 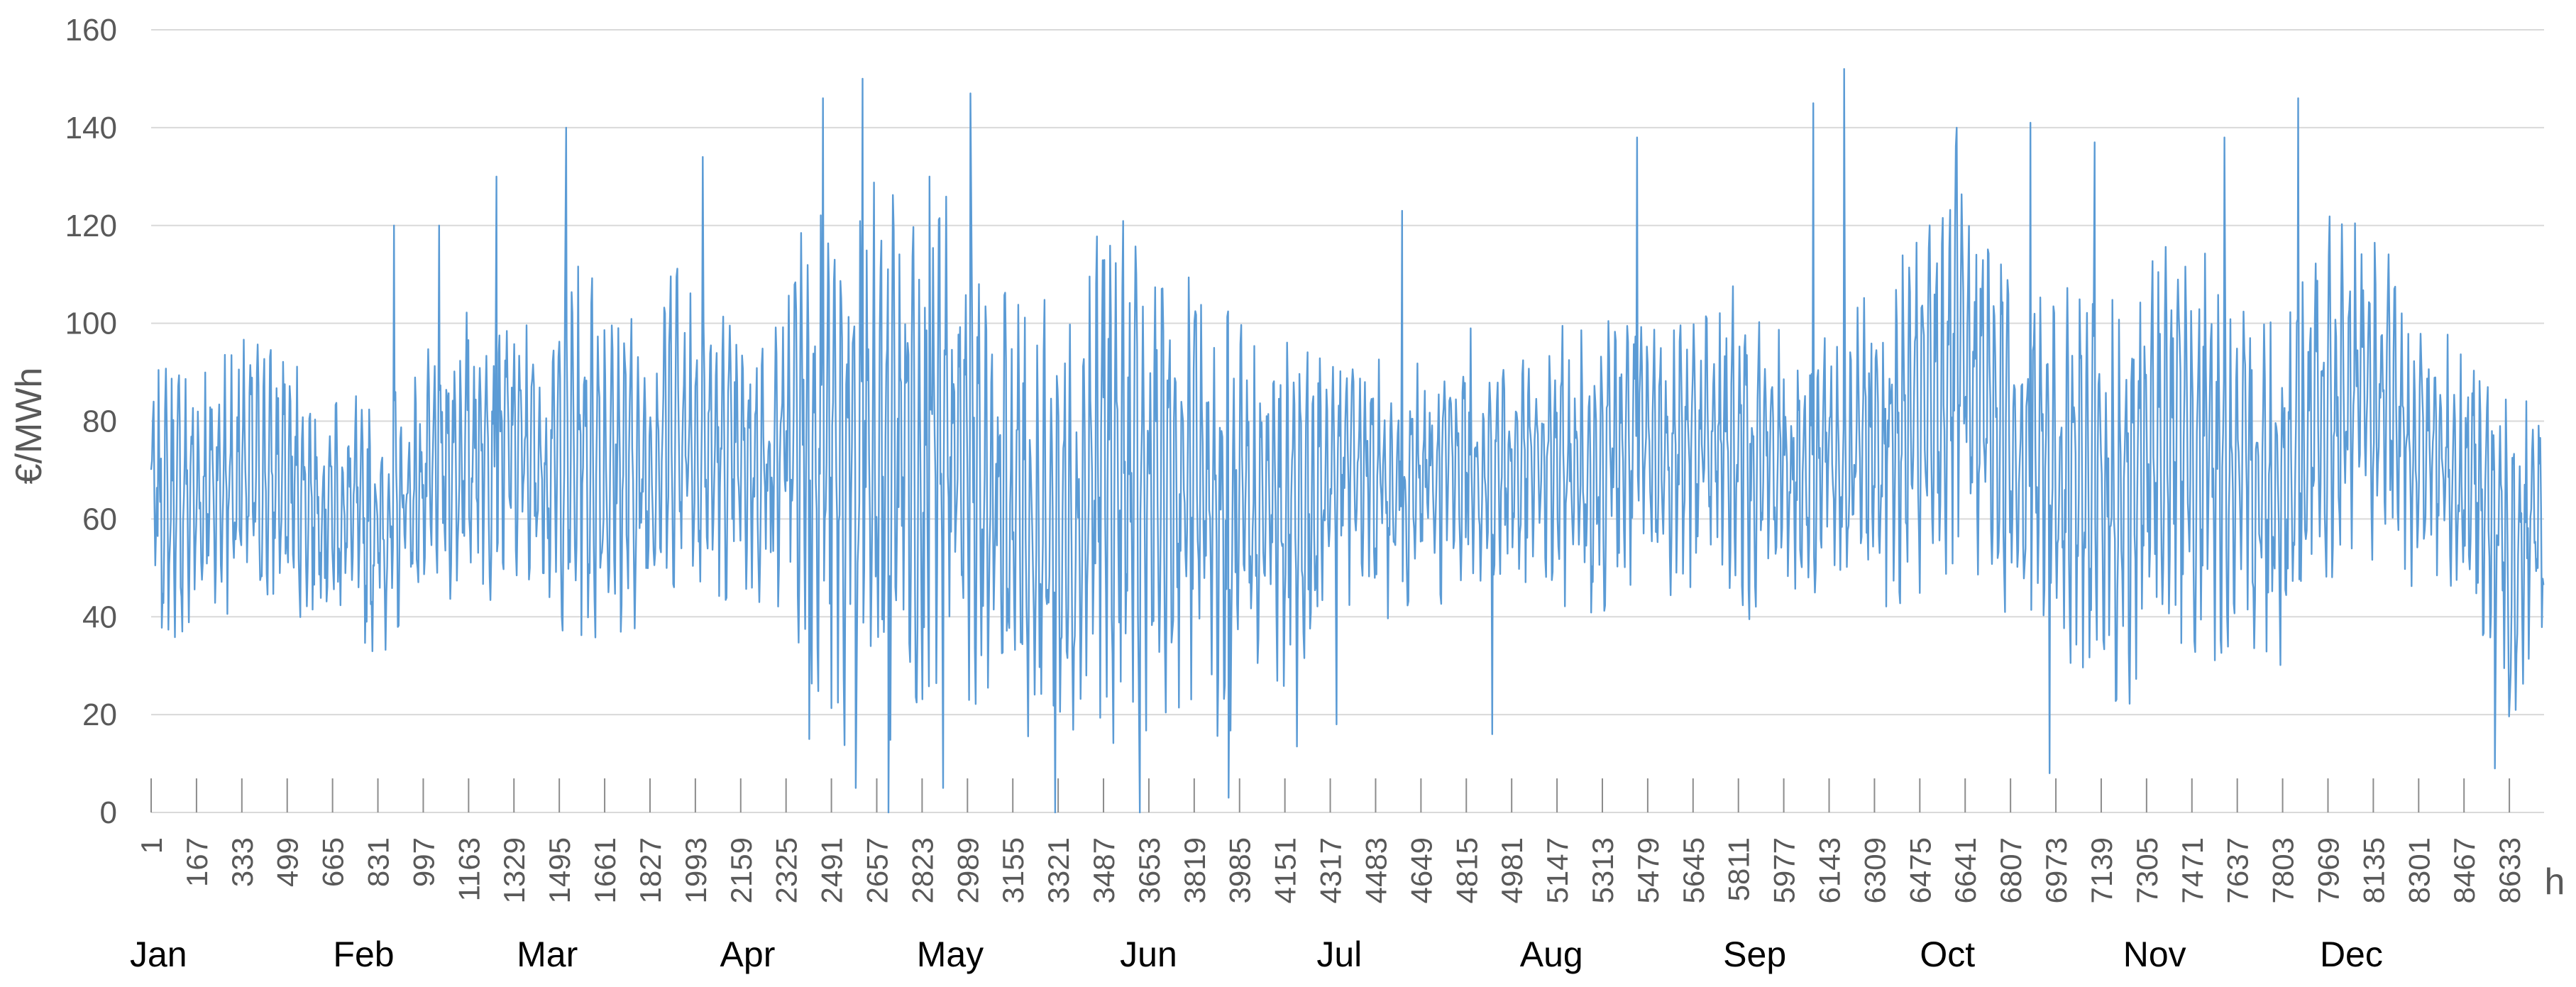 What do you see at coordinates (1240, 870) in the screenshot?
I see `x-tick-label: 3985` at bounding box center [1240, 870].